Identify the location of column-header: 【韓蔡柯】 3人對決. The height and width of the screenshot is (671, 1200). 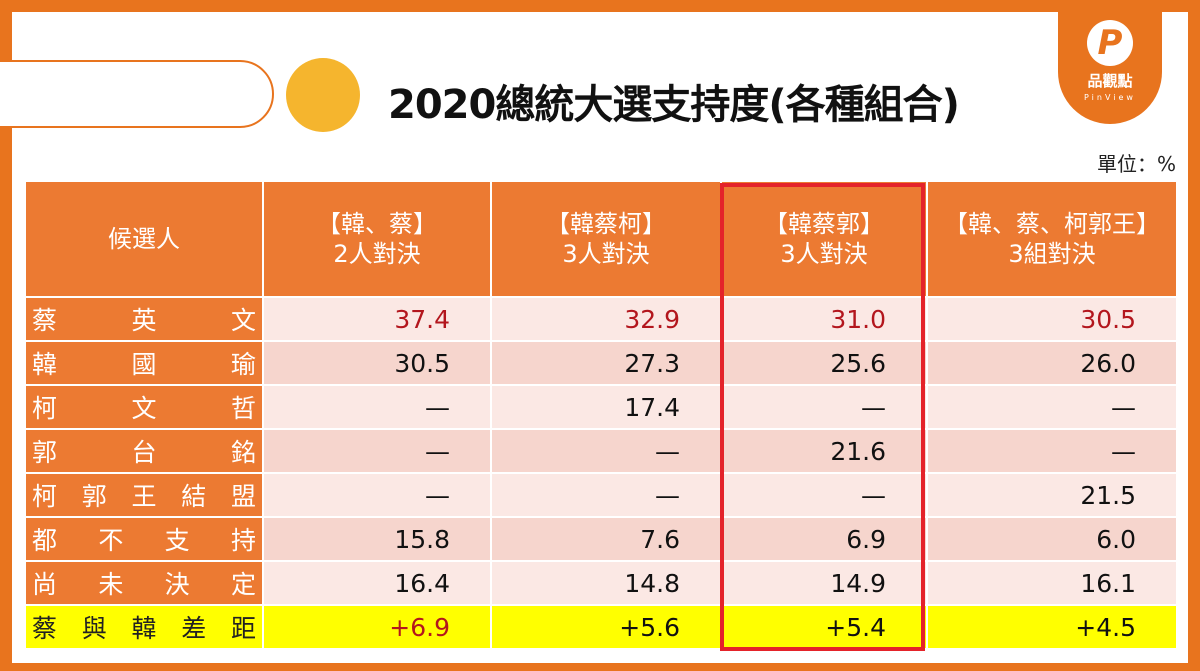
(606, 239).